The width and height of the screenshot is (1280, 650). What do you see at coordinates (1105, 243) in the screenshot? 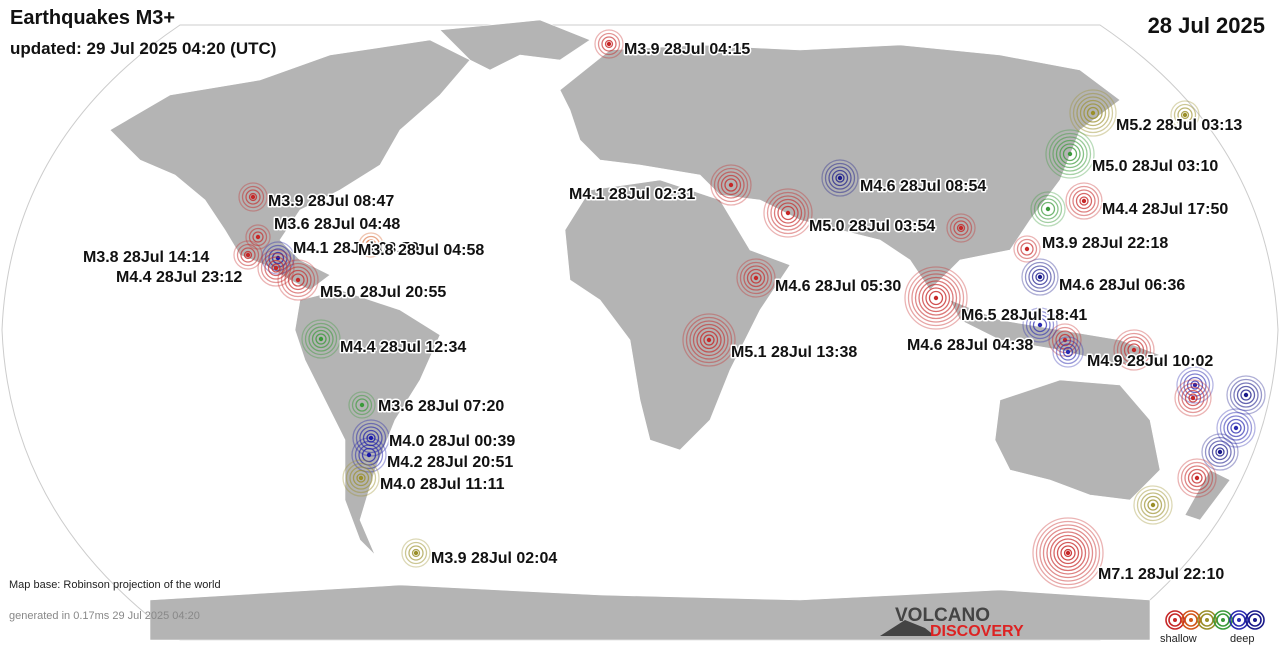
I see `quake-label: M3.9 28Jul 22:18` at bounding box center [1105, 243].